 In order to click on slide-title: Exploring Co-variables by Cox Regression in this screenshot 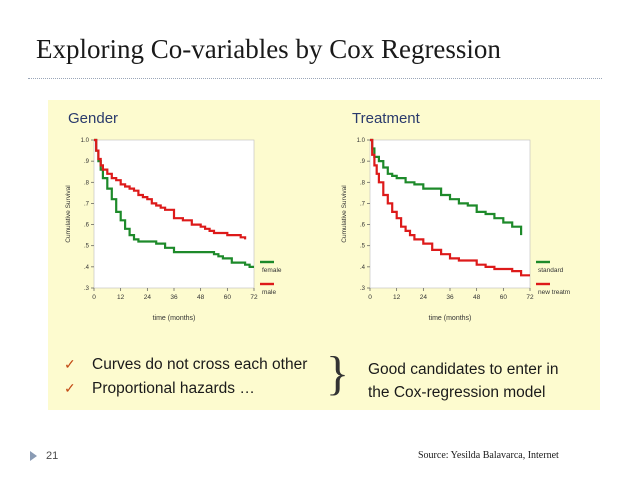, I will do `click(268, 49)`.